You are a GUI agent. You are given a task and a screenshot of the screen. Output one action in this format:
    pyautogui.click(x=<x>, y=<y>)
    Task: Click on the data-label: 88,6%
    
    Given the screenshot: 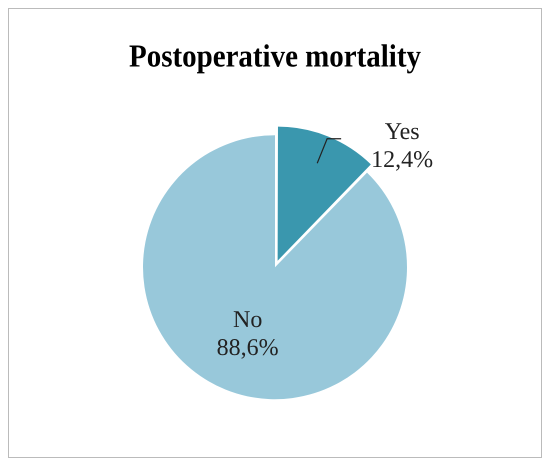 What is the action you would take?
    pyautogui.click(x=247, y=347)
    